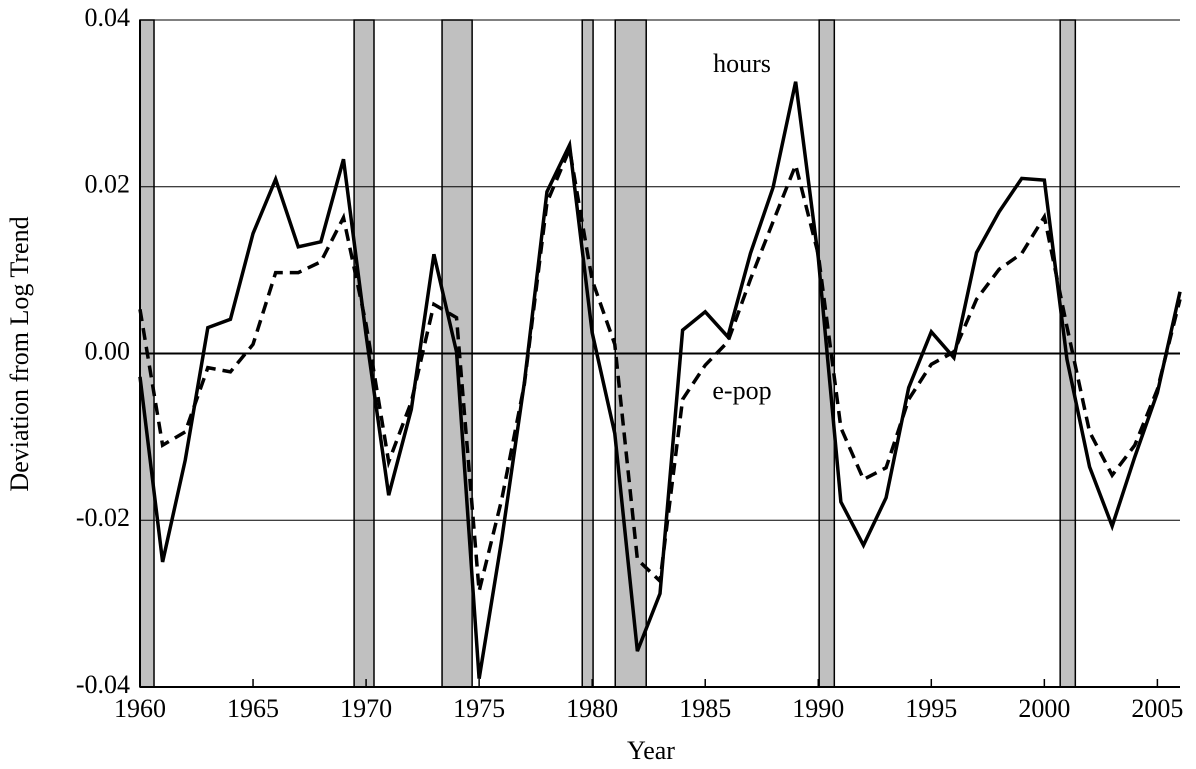  I want to click on x-tick-label: 1975, so click(479, 708).